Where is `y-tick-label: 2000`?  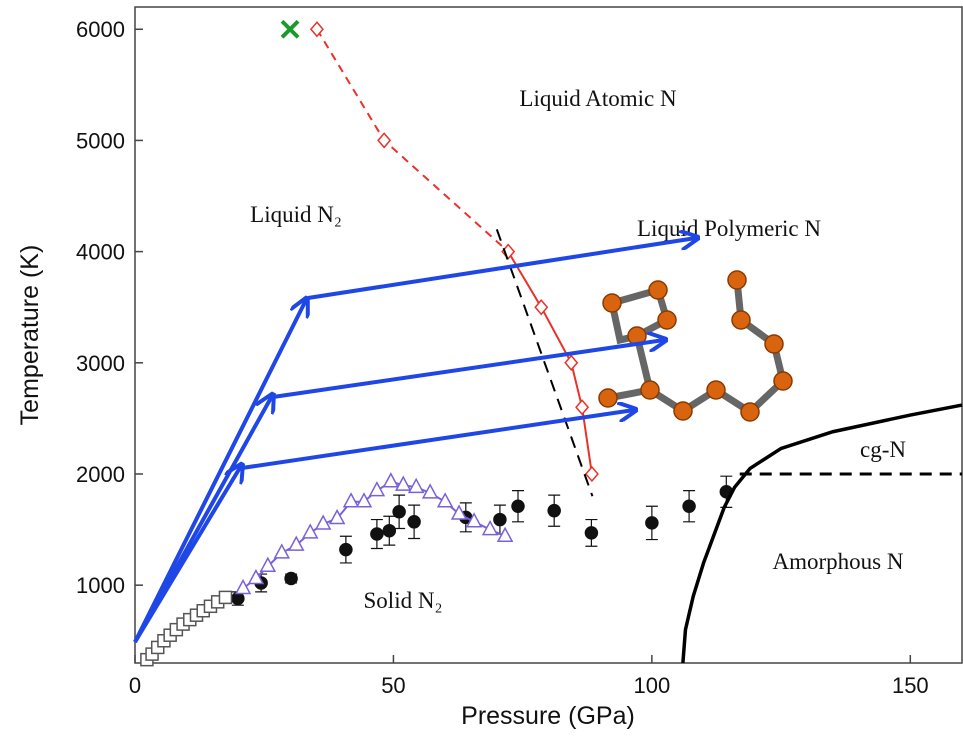
y-tick-label: 2000 is located at coordinates (100, 474).